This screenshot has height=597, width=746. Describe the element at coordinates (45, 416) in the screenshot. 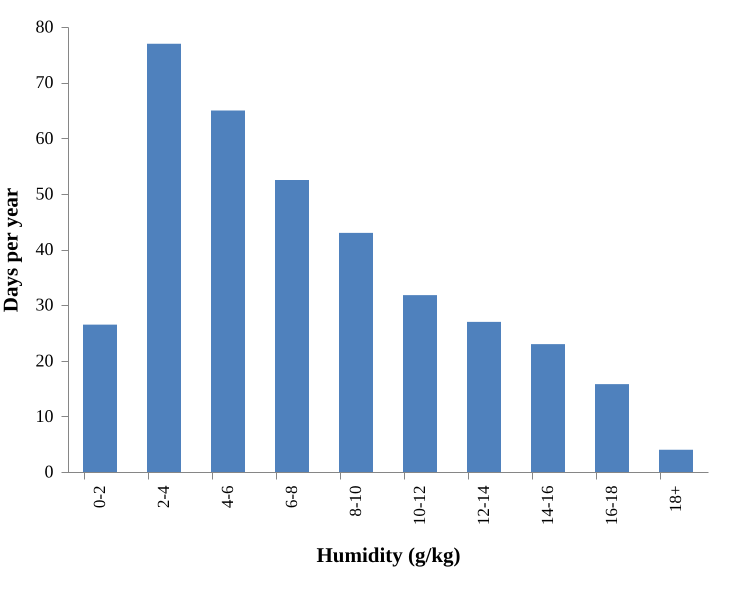

I see `y-tick-label: 10` at that location.